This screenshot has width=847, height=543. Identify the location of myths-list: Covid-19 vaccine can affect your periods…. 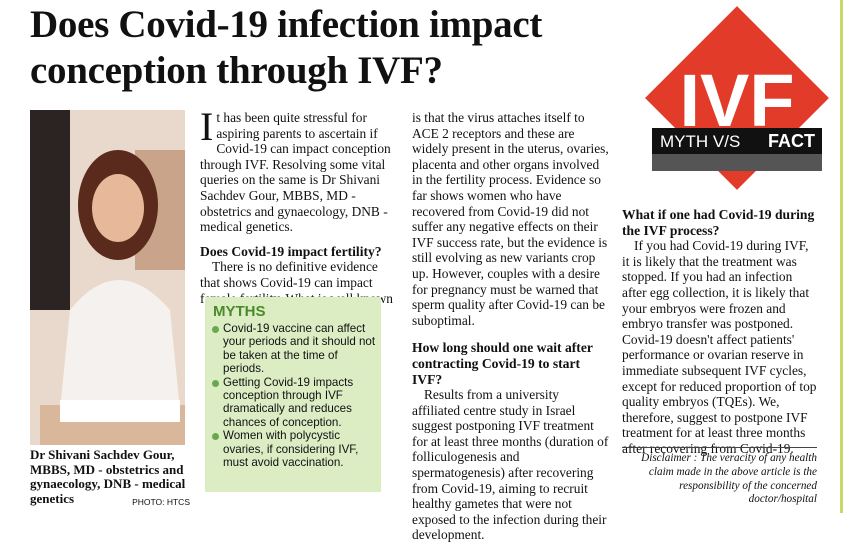
(293, 395).